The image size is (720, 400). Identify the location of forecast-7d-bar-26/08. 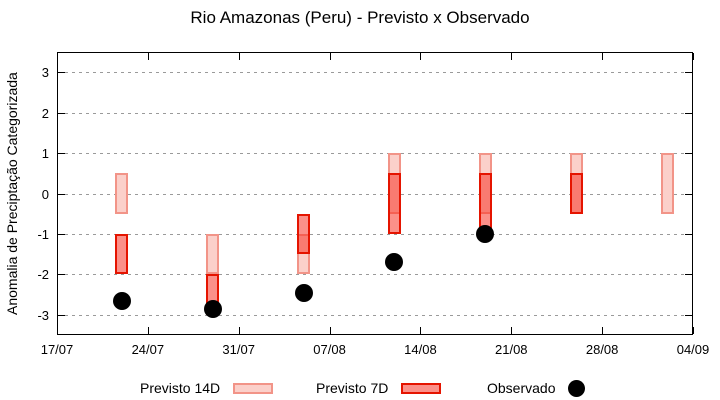
(576, 193).